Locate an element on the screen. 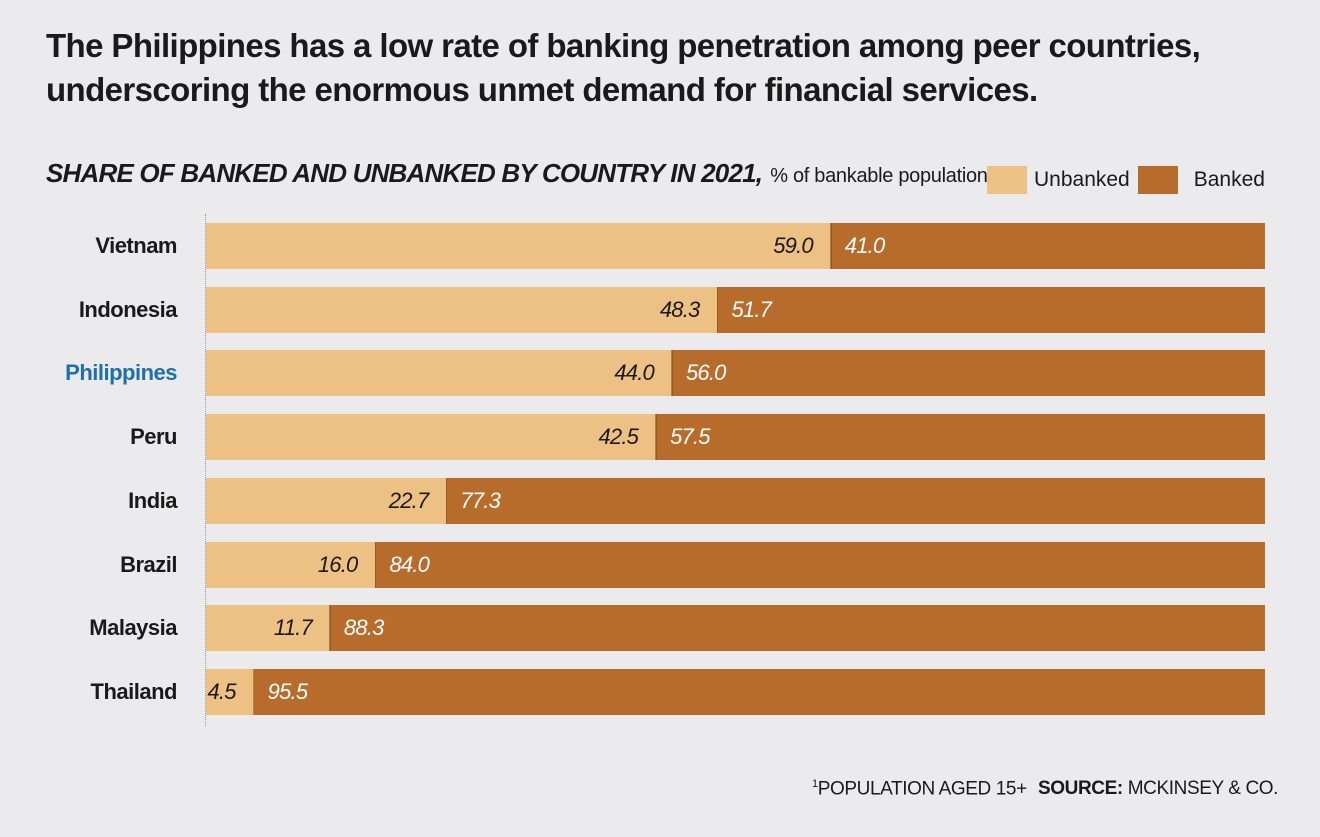  source-label: SOURCE: is located at coordinates (1080, 788).